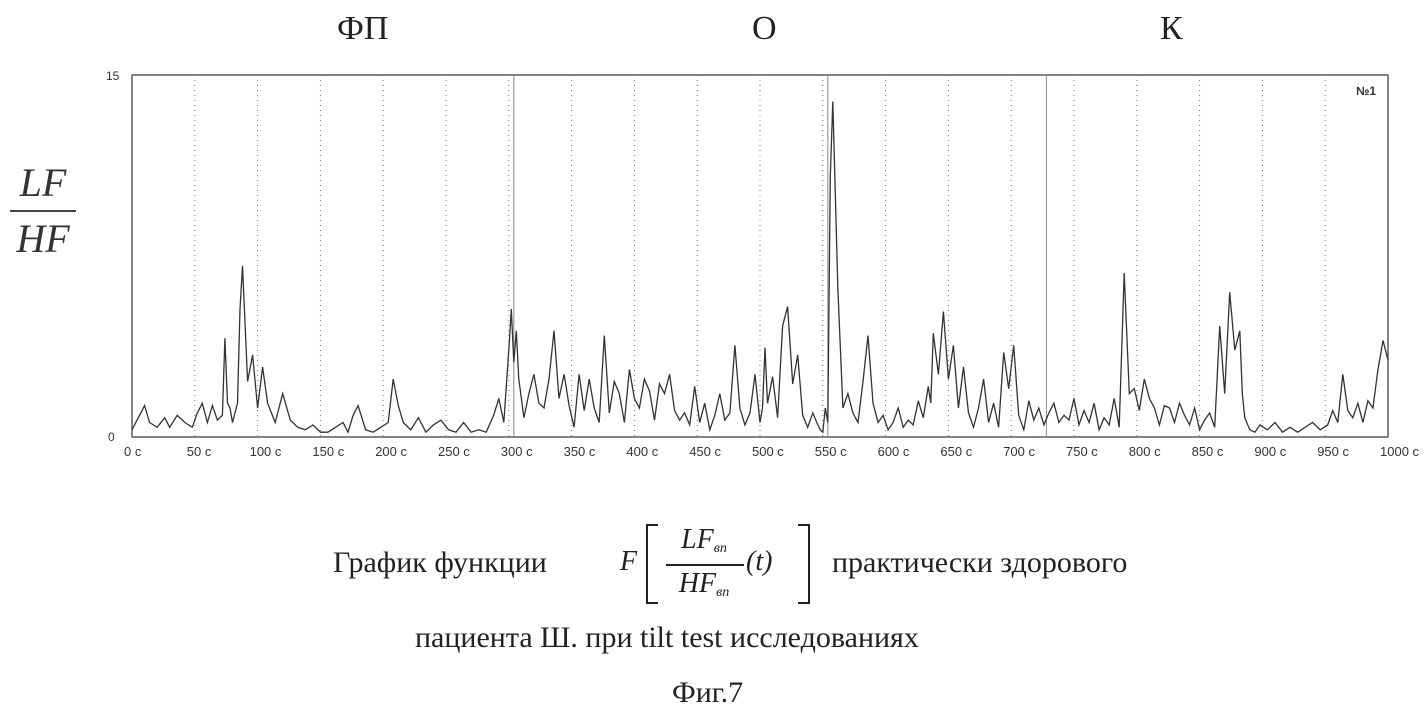 The height and width of the screenshot is (721, 1424). What do you see at coordinates (1270, 451) in the screenshot?
I see `x-tick-label: 900 с` at bounding box center [1270, 451].